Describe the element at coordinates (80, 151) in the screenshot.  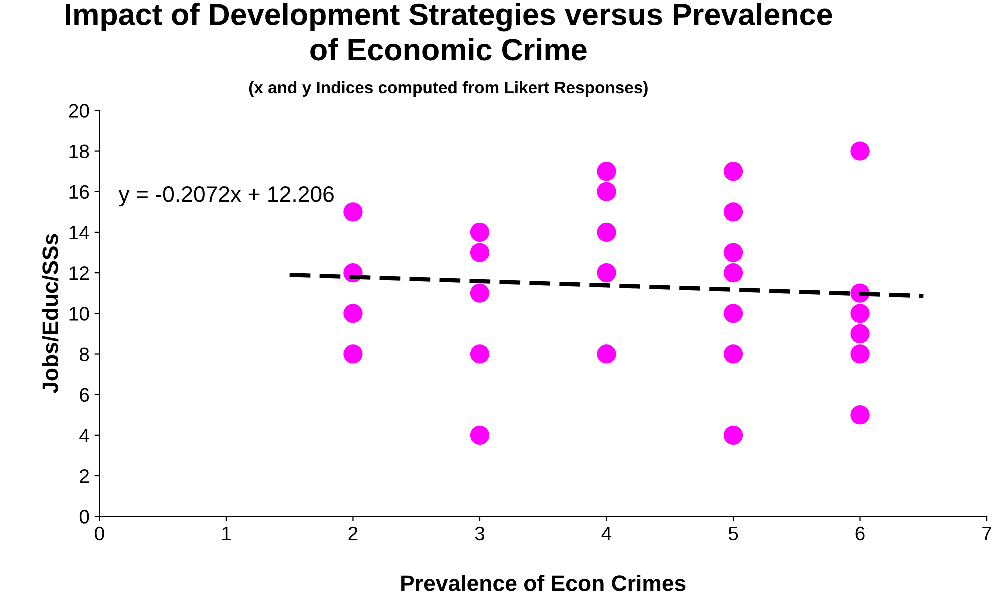
I see `y-tick-label: 18` at that location.